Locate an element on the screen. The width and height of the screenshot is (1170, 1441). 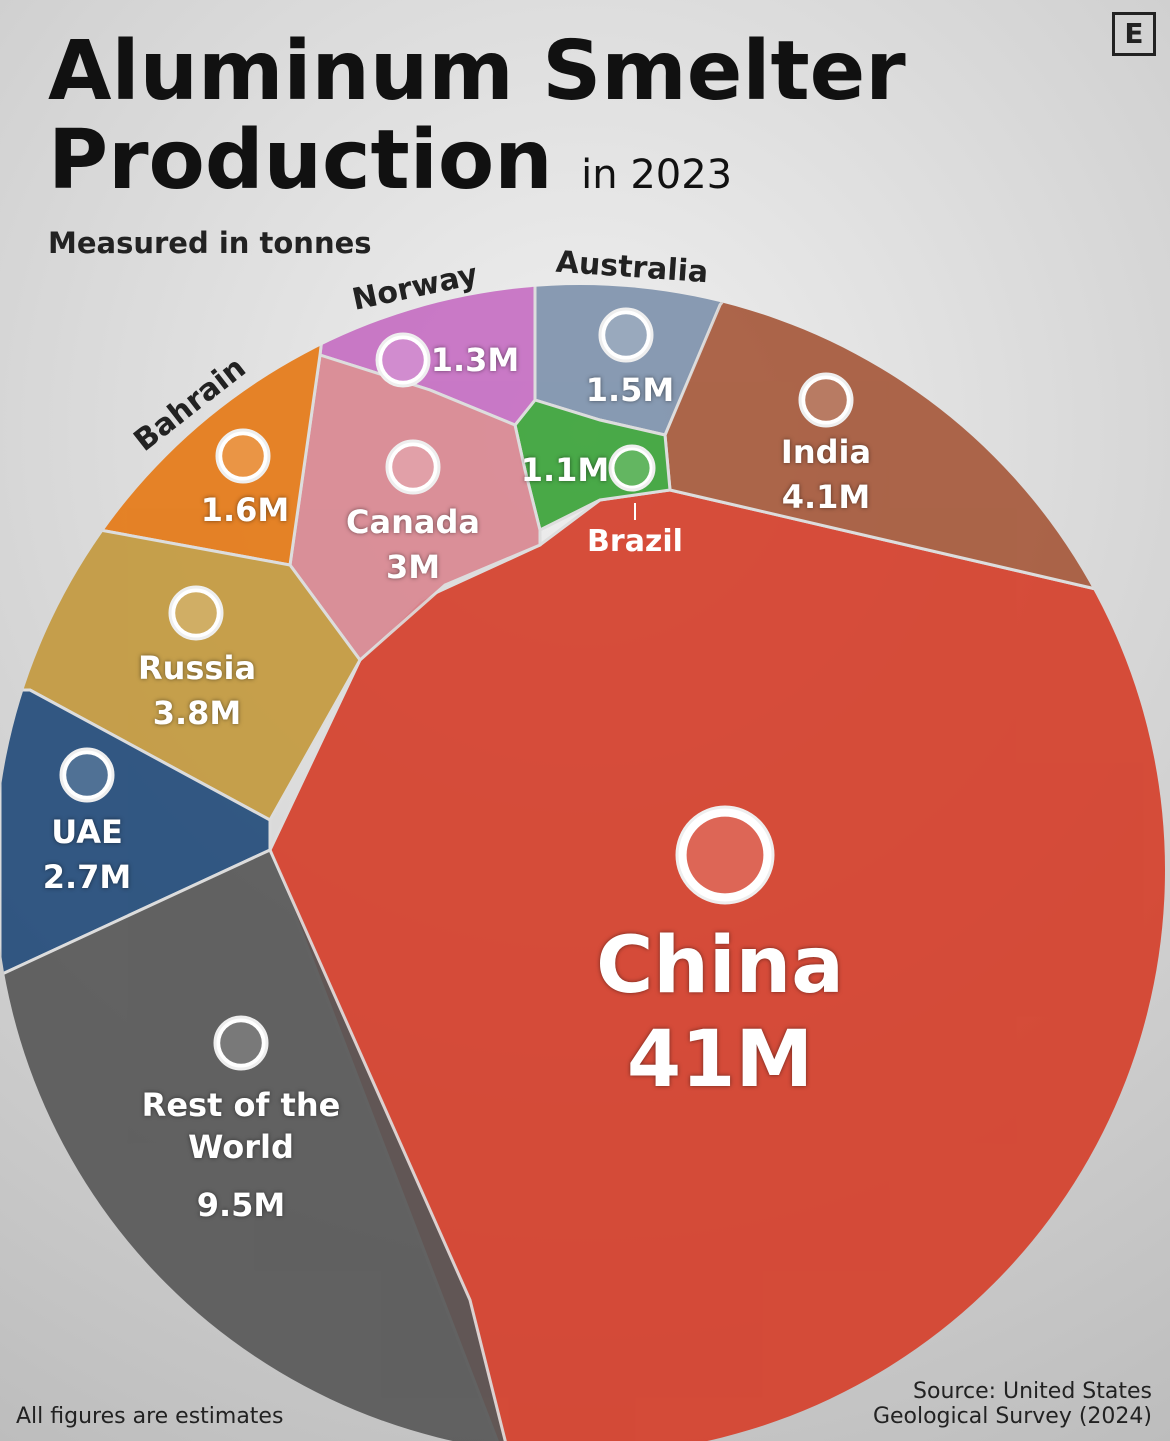
value-label: 1.1M is located at coordinates (565, 470).